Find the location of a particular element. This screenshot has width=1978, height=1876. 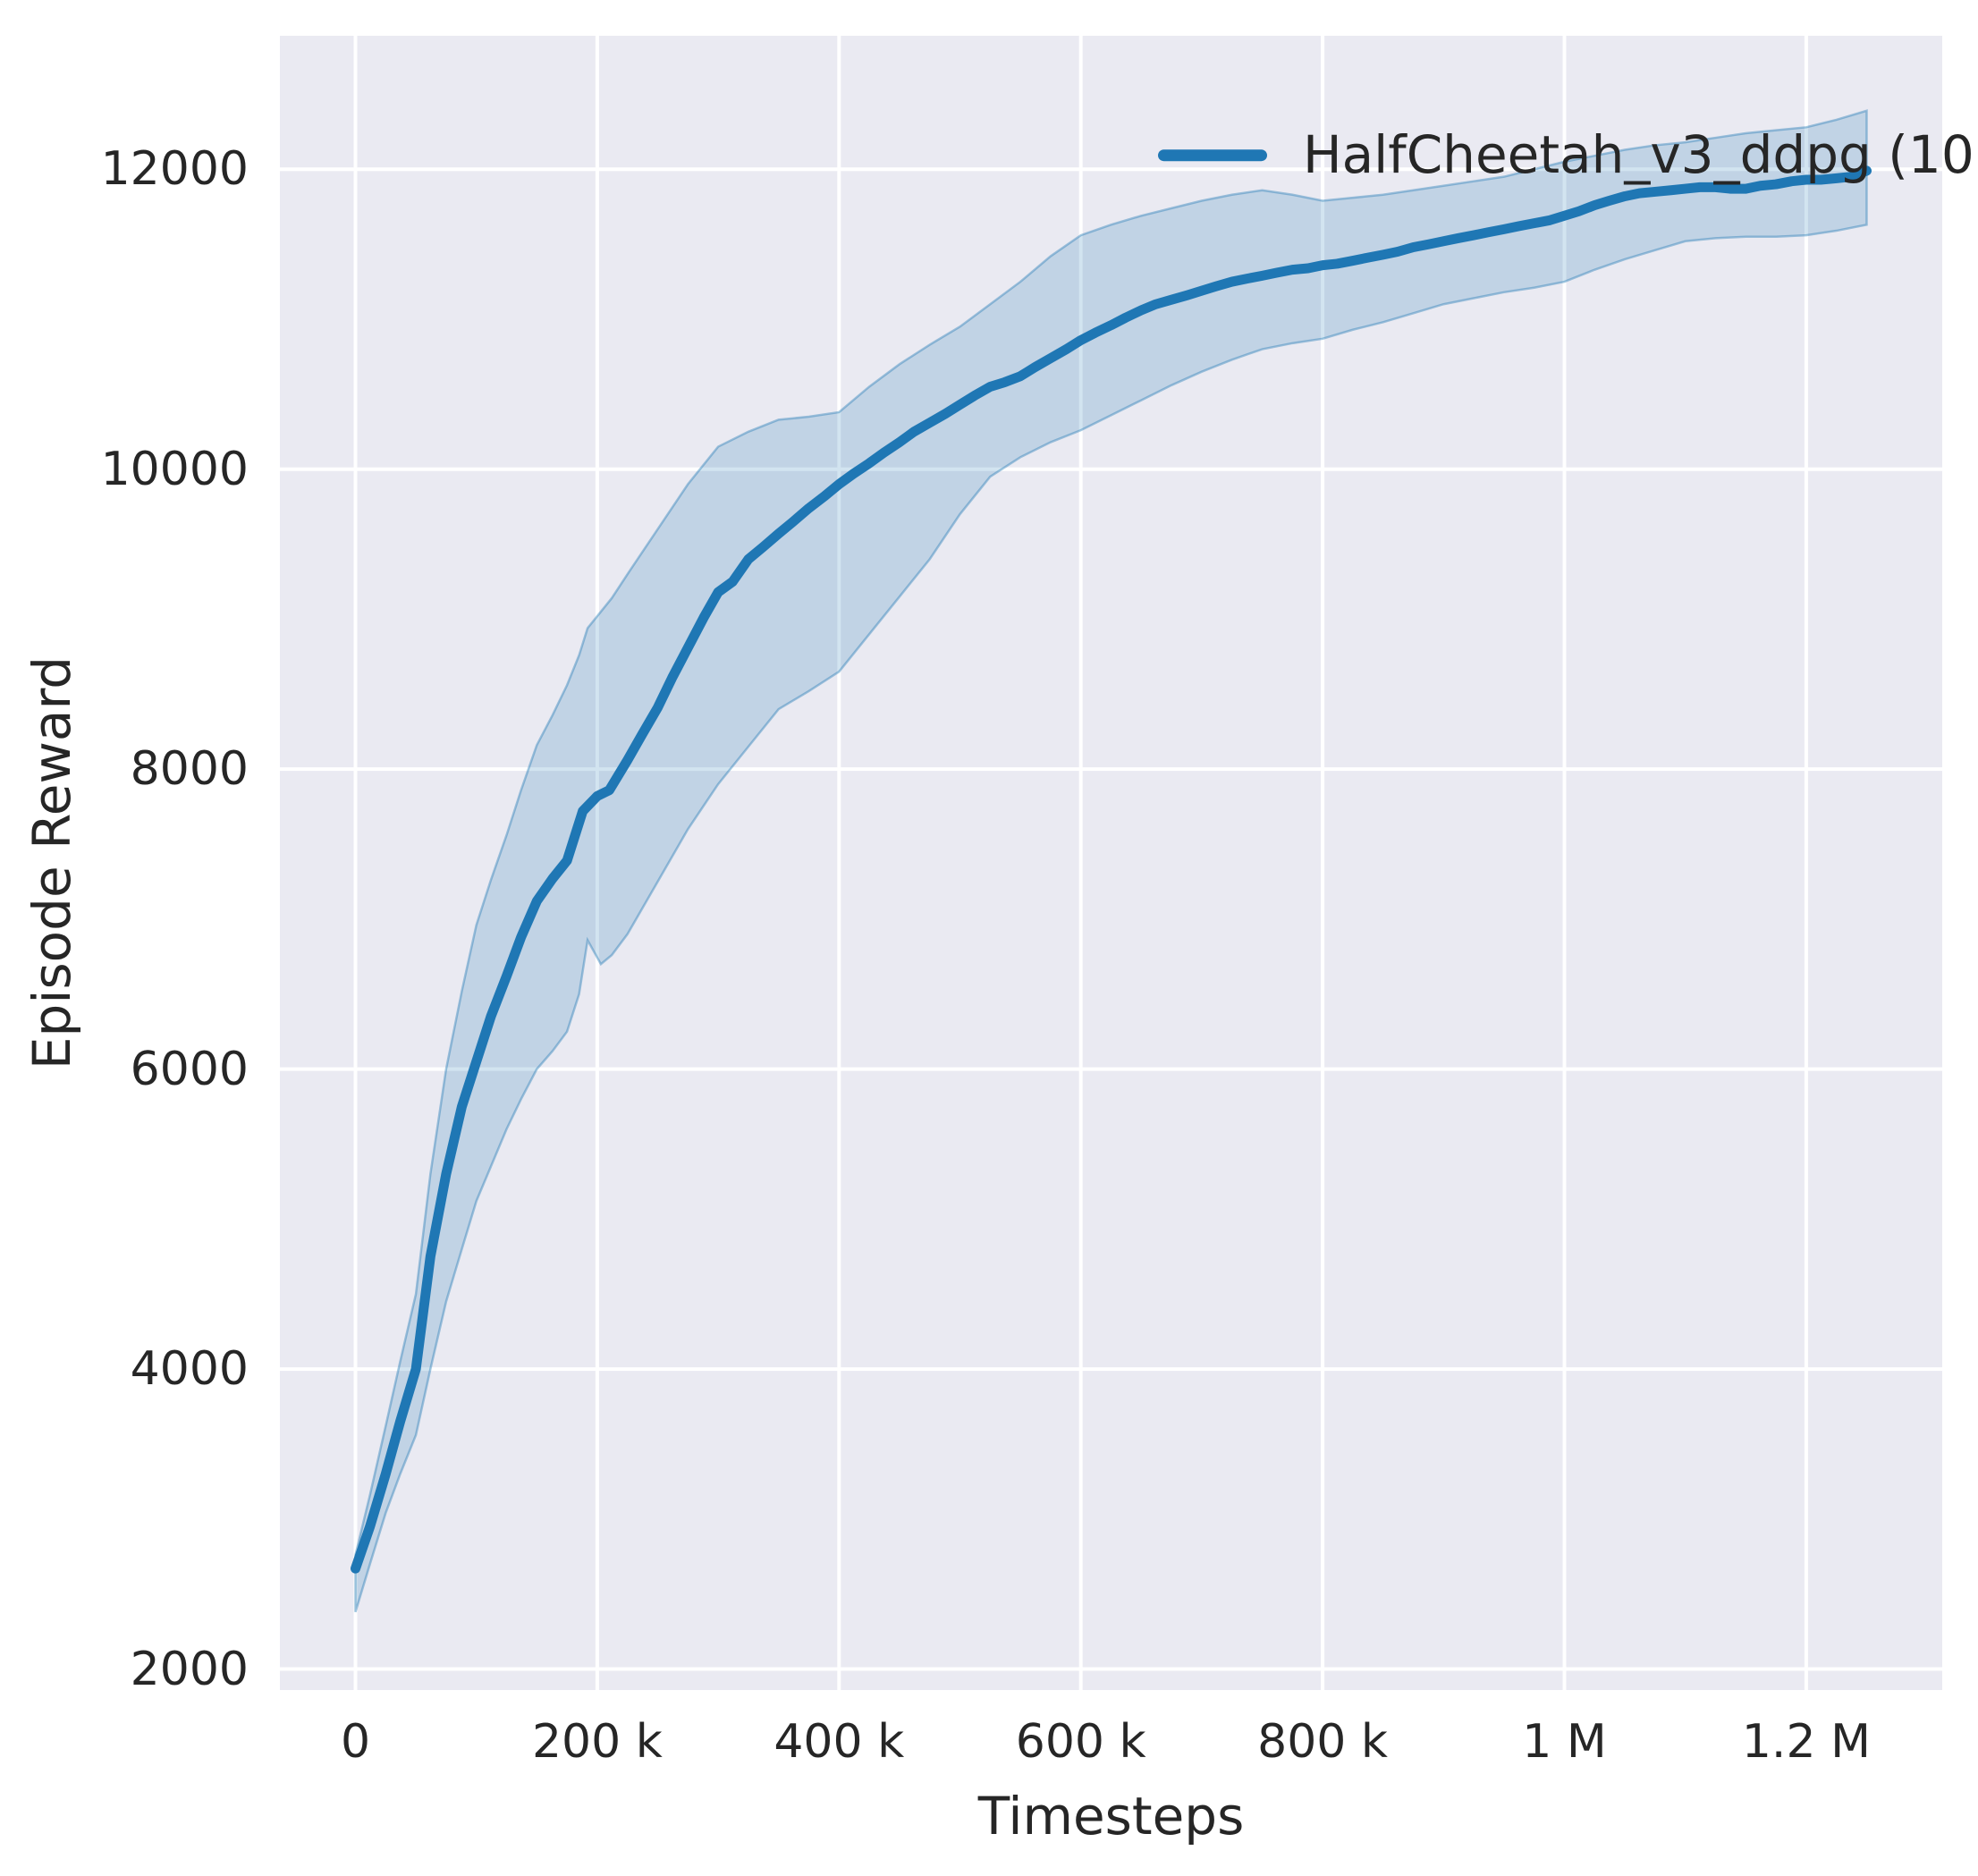

y-tick-label: 4000 is located at coordinates (189, 1369).